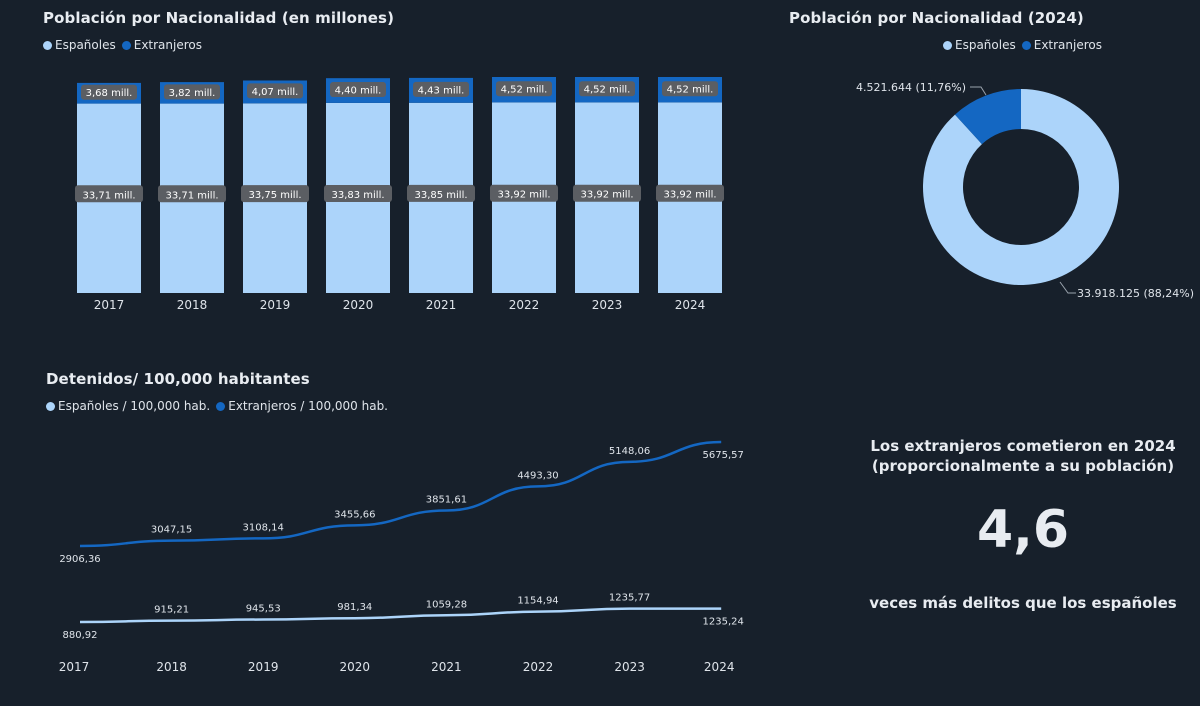  I want to click on bar-x-tick: 2019, so click(275, 305).